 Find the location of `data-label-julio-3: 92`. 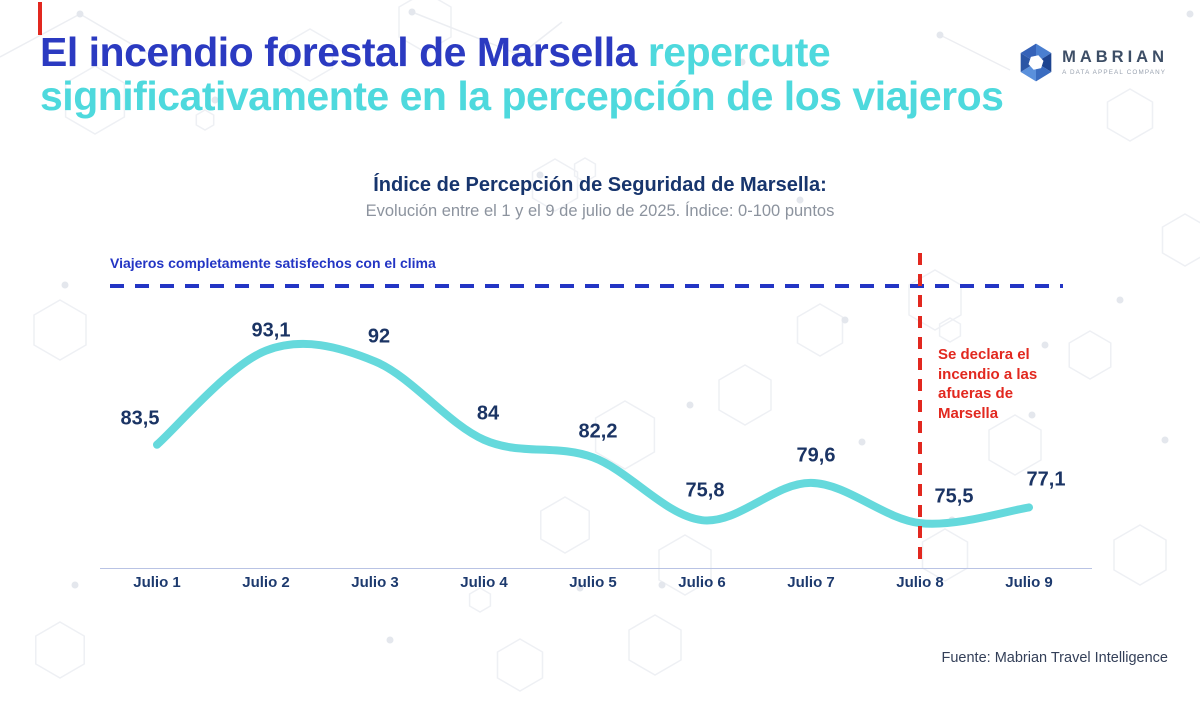

data-label-julio-3: 92 is located at coordinates (379, 336).